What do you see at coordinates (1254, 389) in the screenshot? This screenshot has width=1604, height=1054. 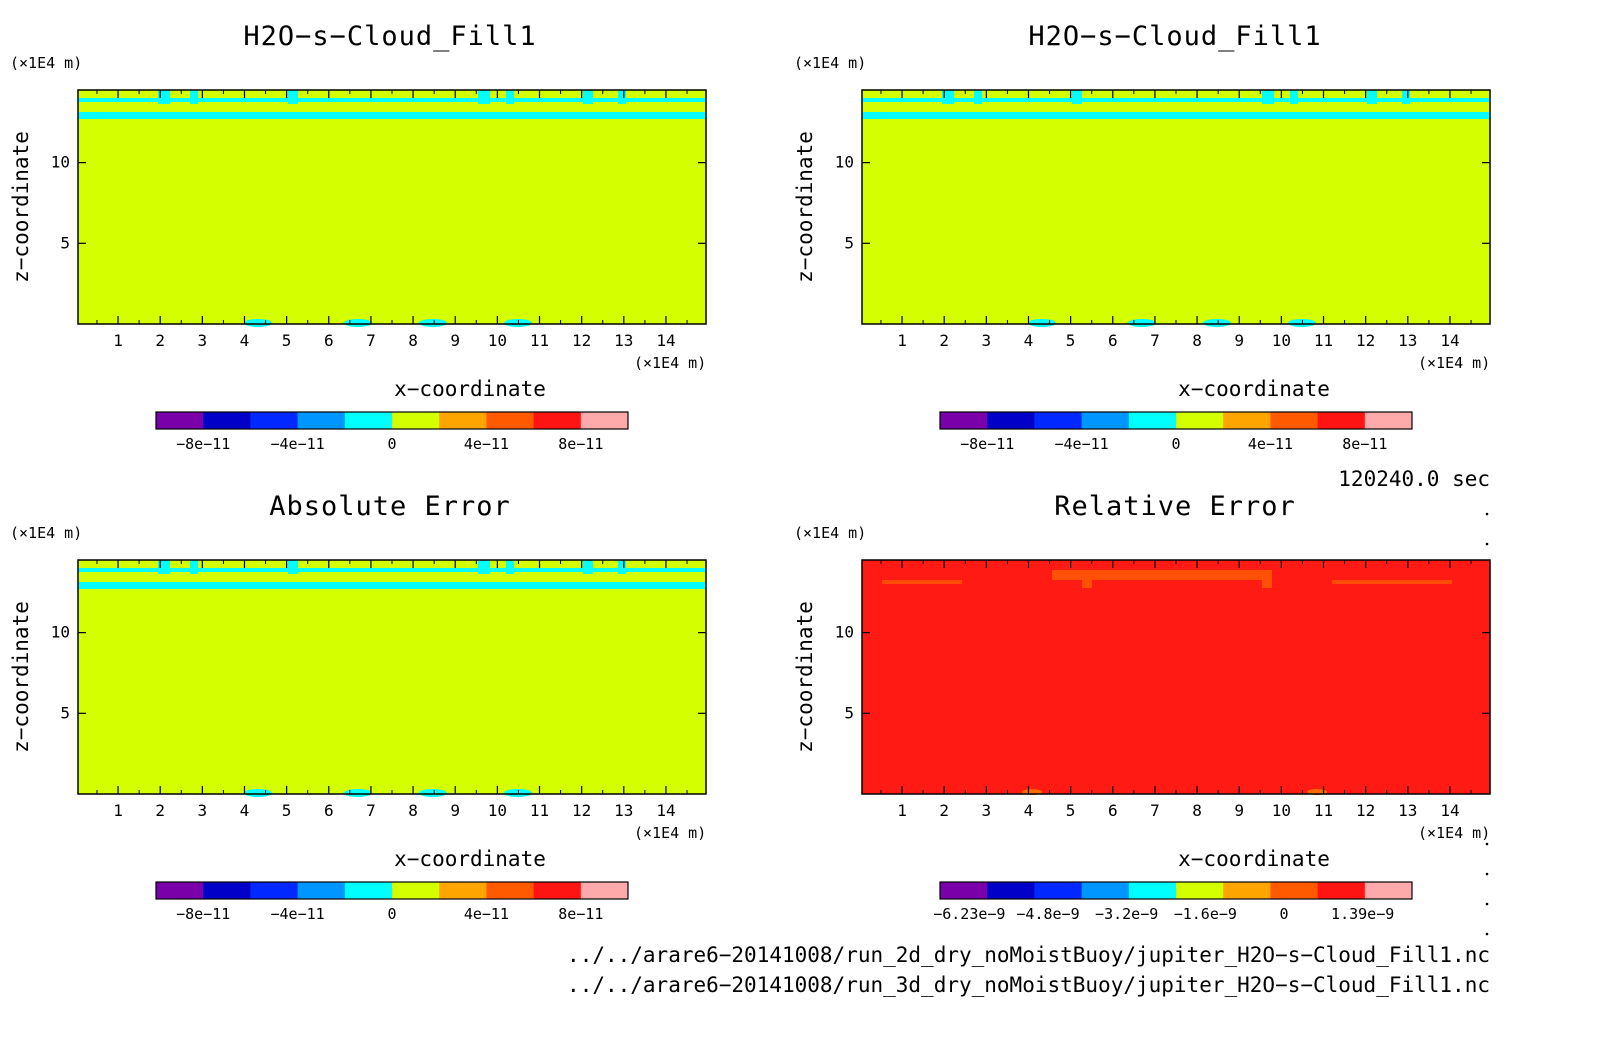 I see `x-axis-label: x−coordinate` at bounding box center [1254, 389].